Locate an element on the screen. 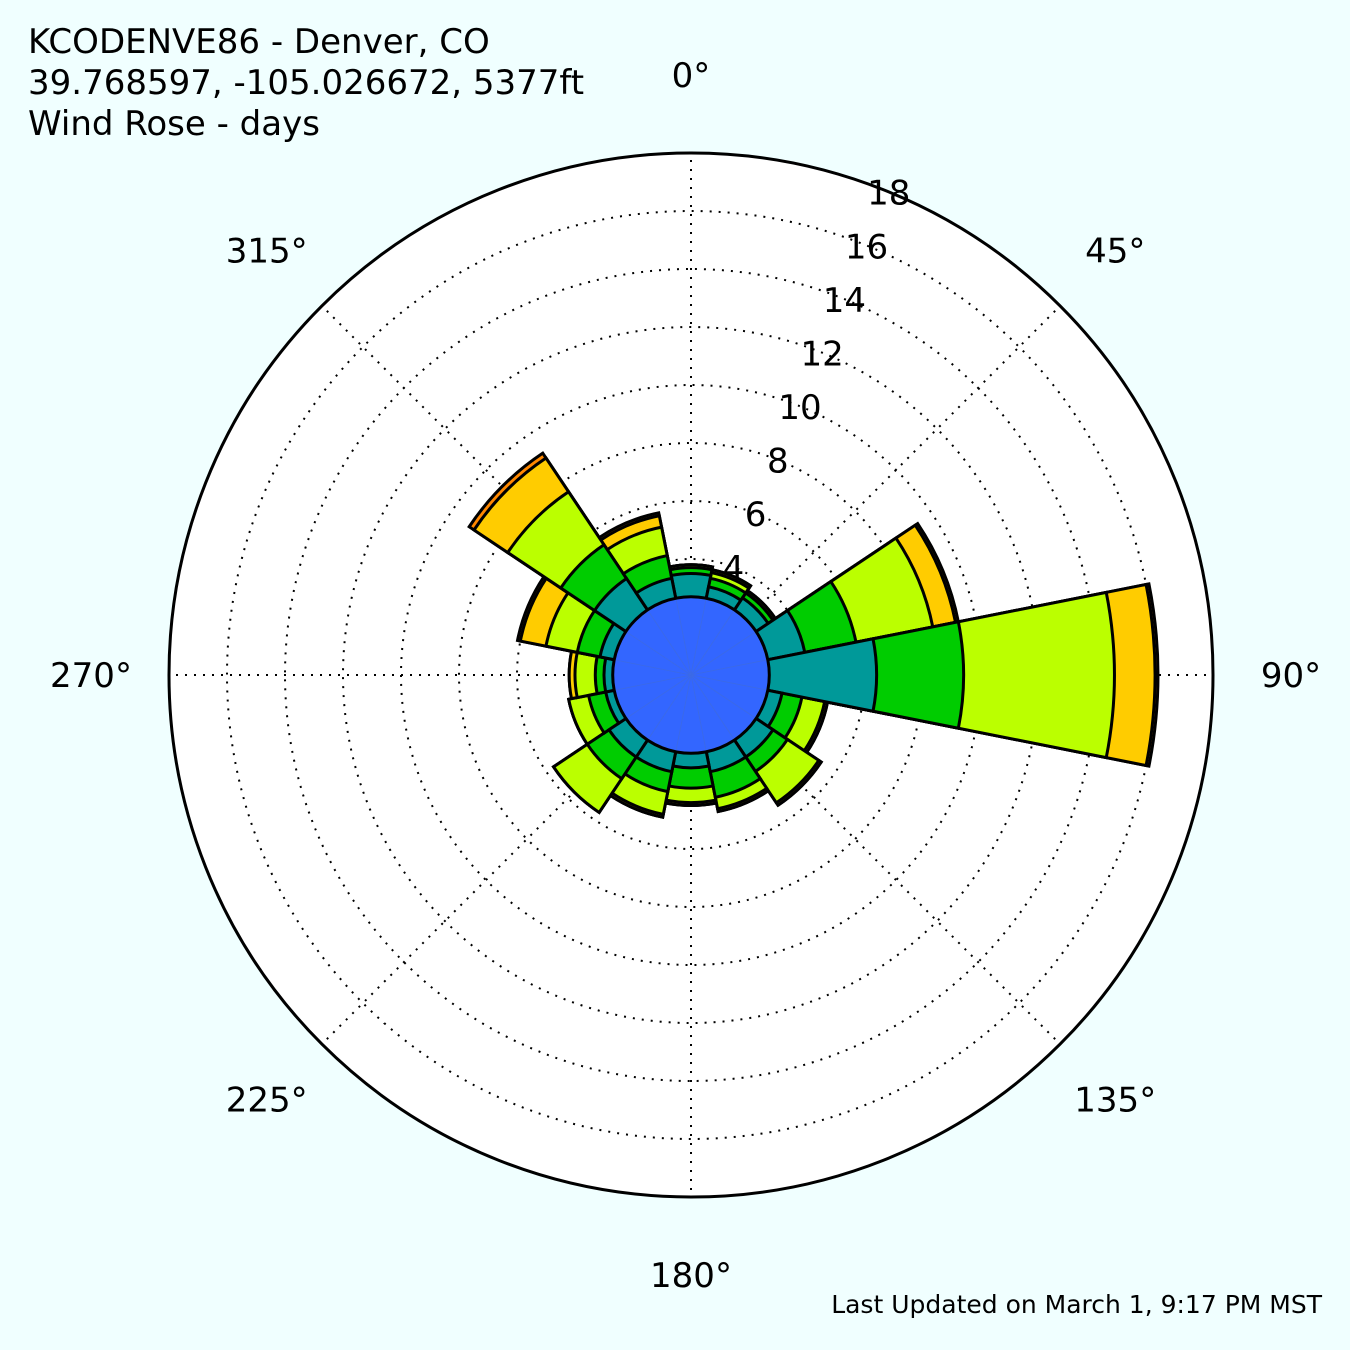 The height and width of the screenshot is (1350, 1350). angle-label: 0° is located at coordinates (691, 76).